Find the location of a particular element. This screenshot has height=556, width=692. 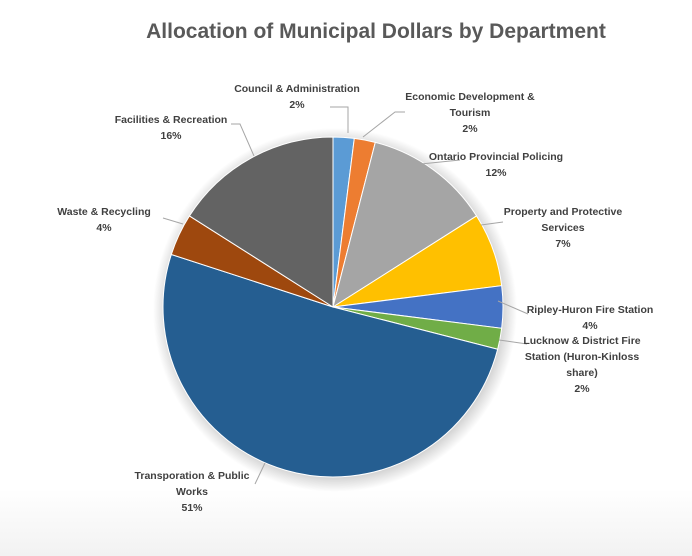

slice-label: Facilities & Recreation is located at coordinates (171, 120).